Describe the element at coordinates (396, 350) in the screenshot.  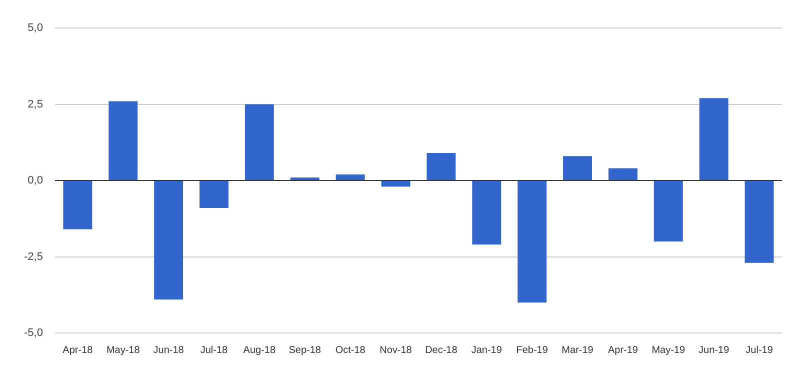
I see `x-tick-label: Nov-18` at that location.